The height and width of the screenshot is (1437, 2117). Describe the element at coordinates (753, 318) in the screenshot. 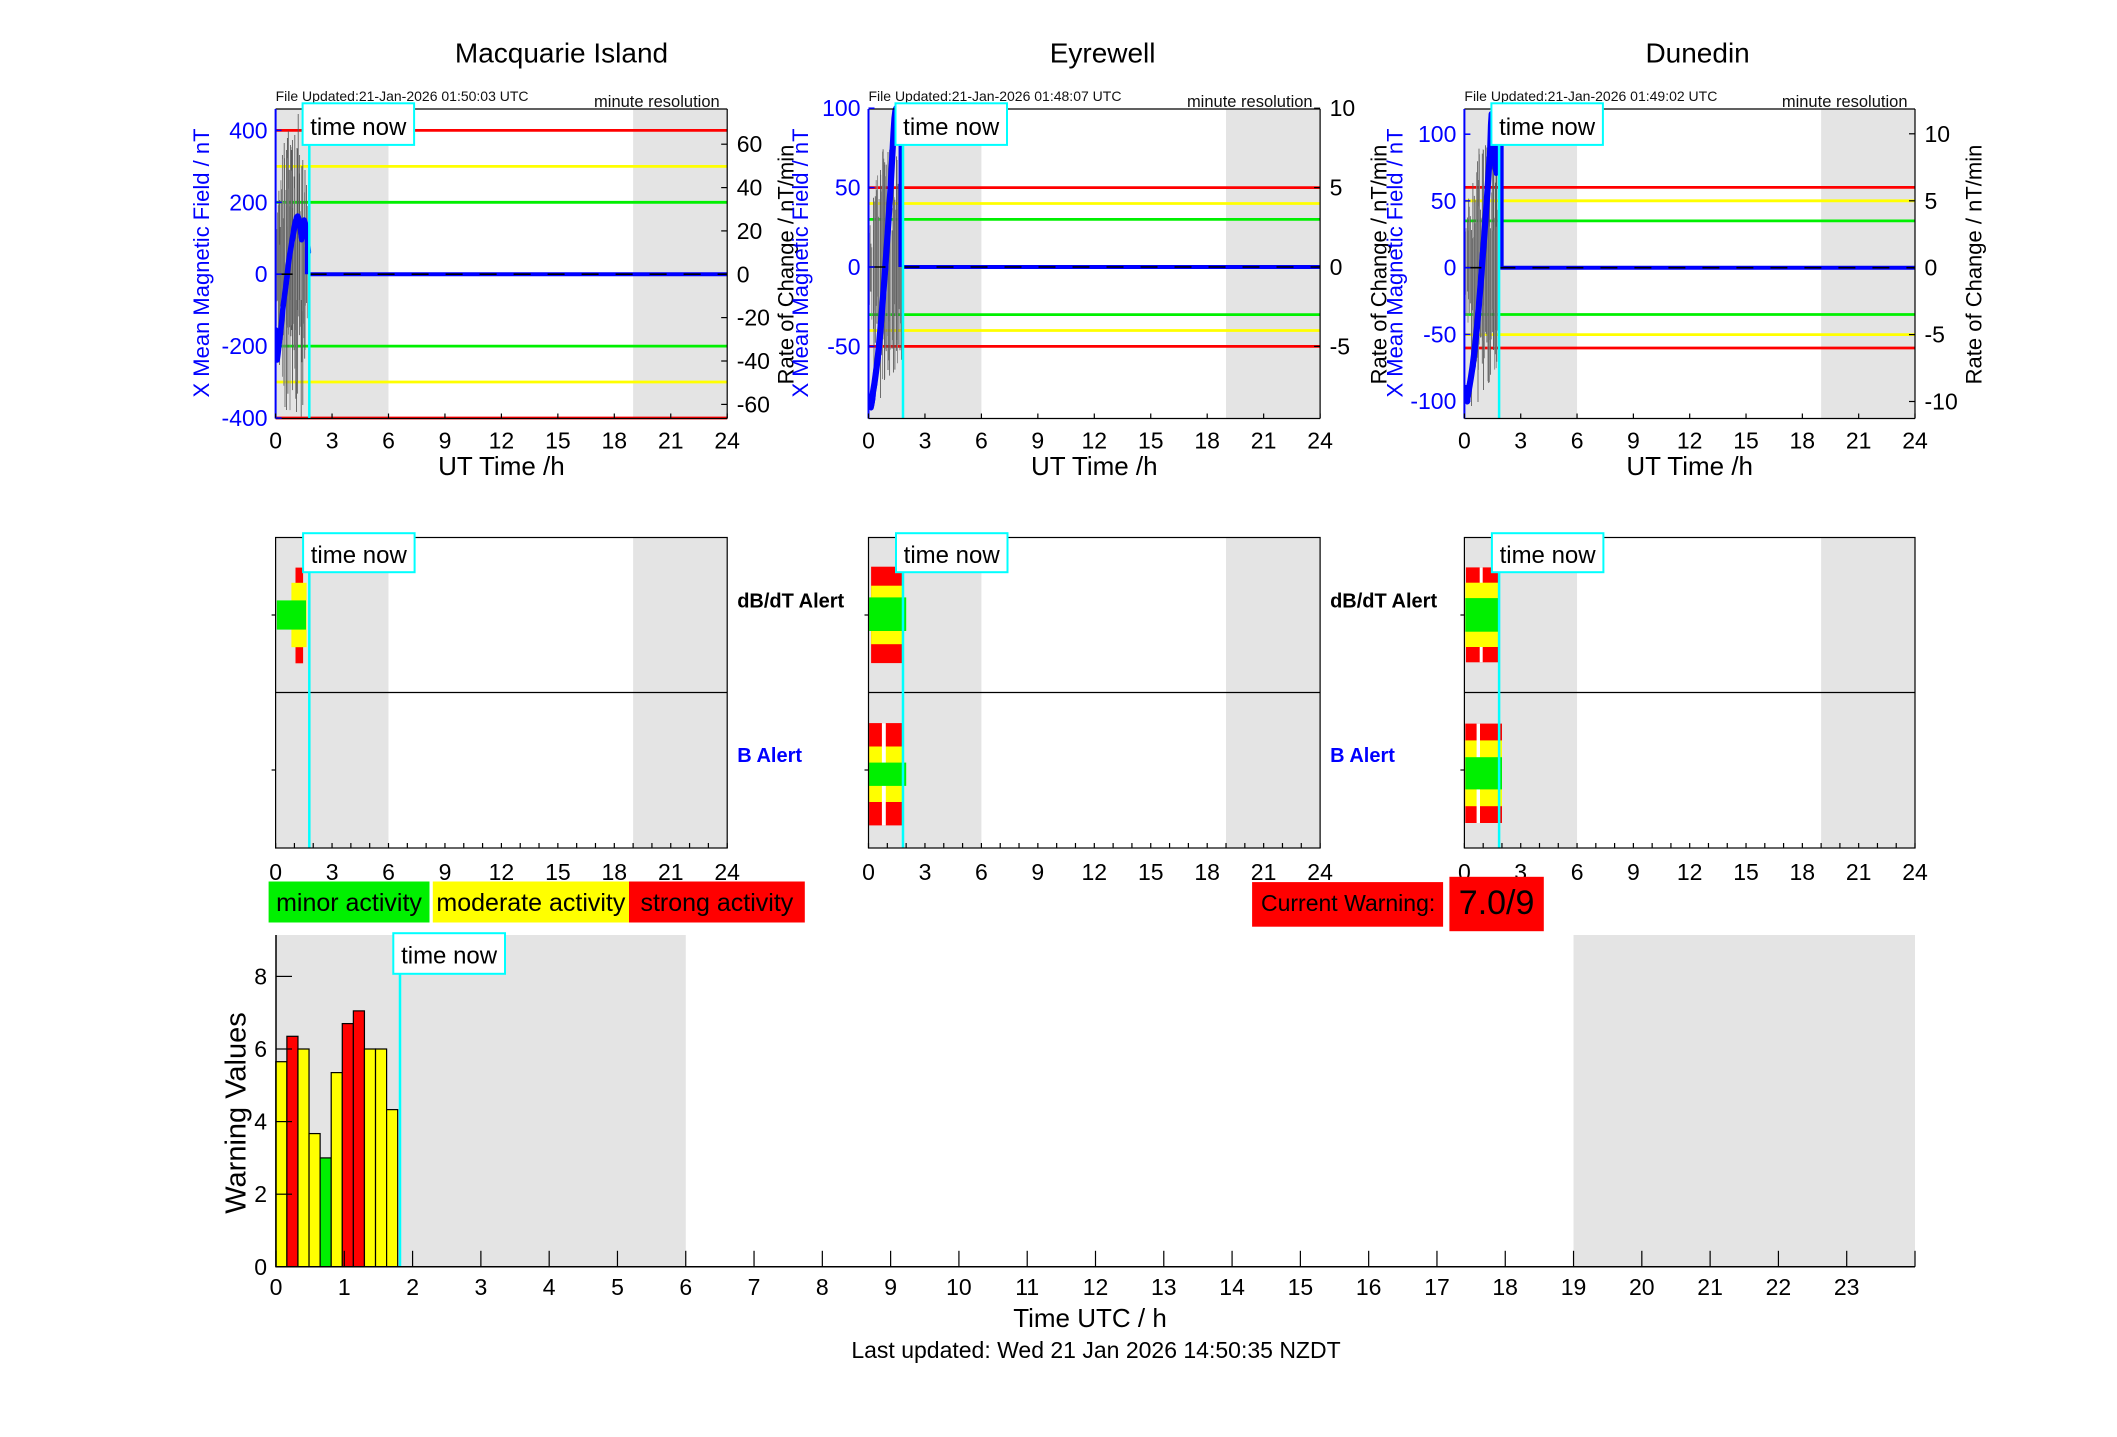

I see `svg-text: -20` at that location.